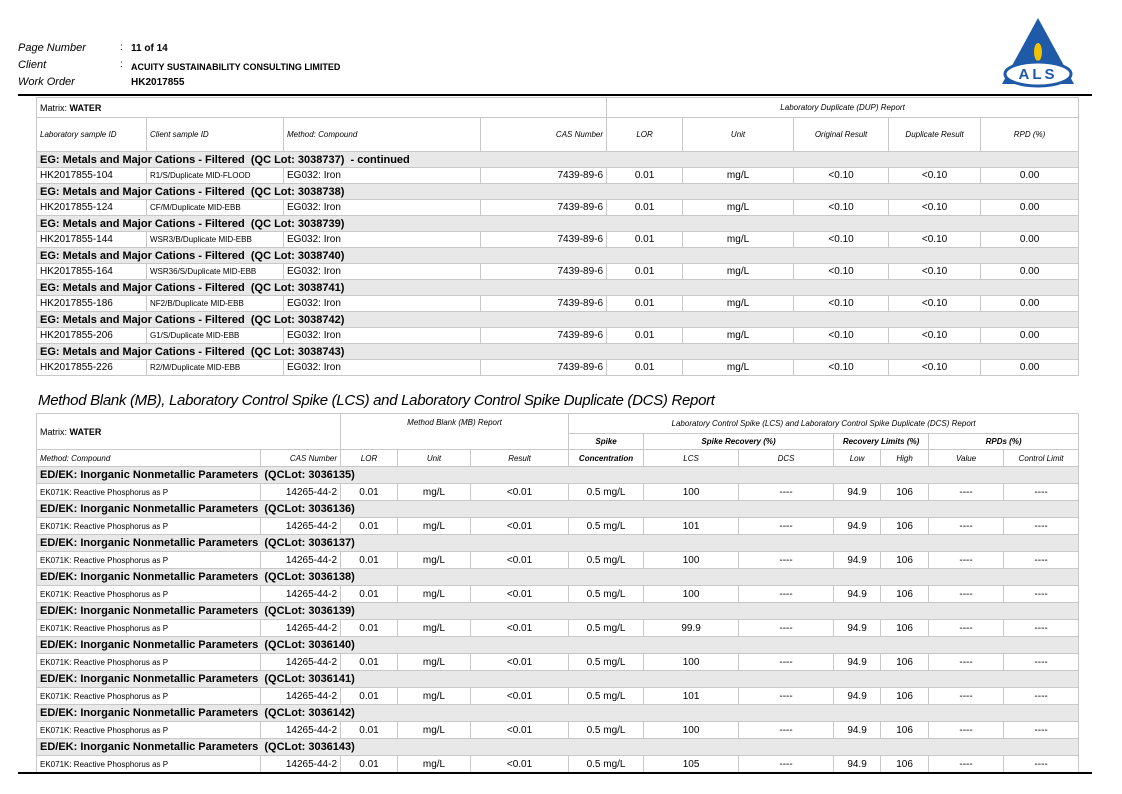 The height and width of the screenshot is (794, 1122). Describe the element at coordinates (1038, 52) in the screenshot. I see `logo-flame` at that location.